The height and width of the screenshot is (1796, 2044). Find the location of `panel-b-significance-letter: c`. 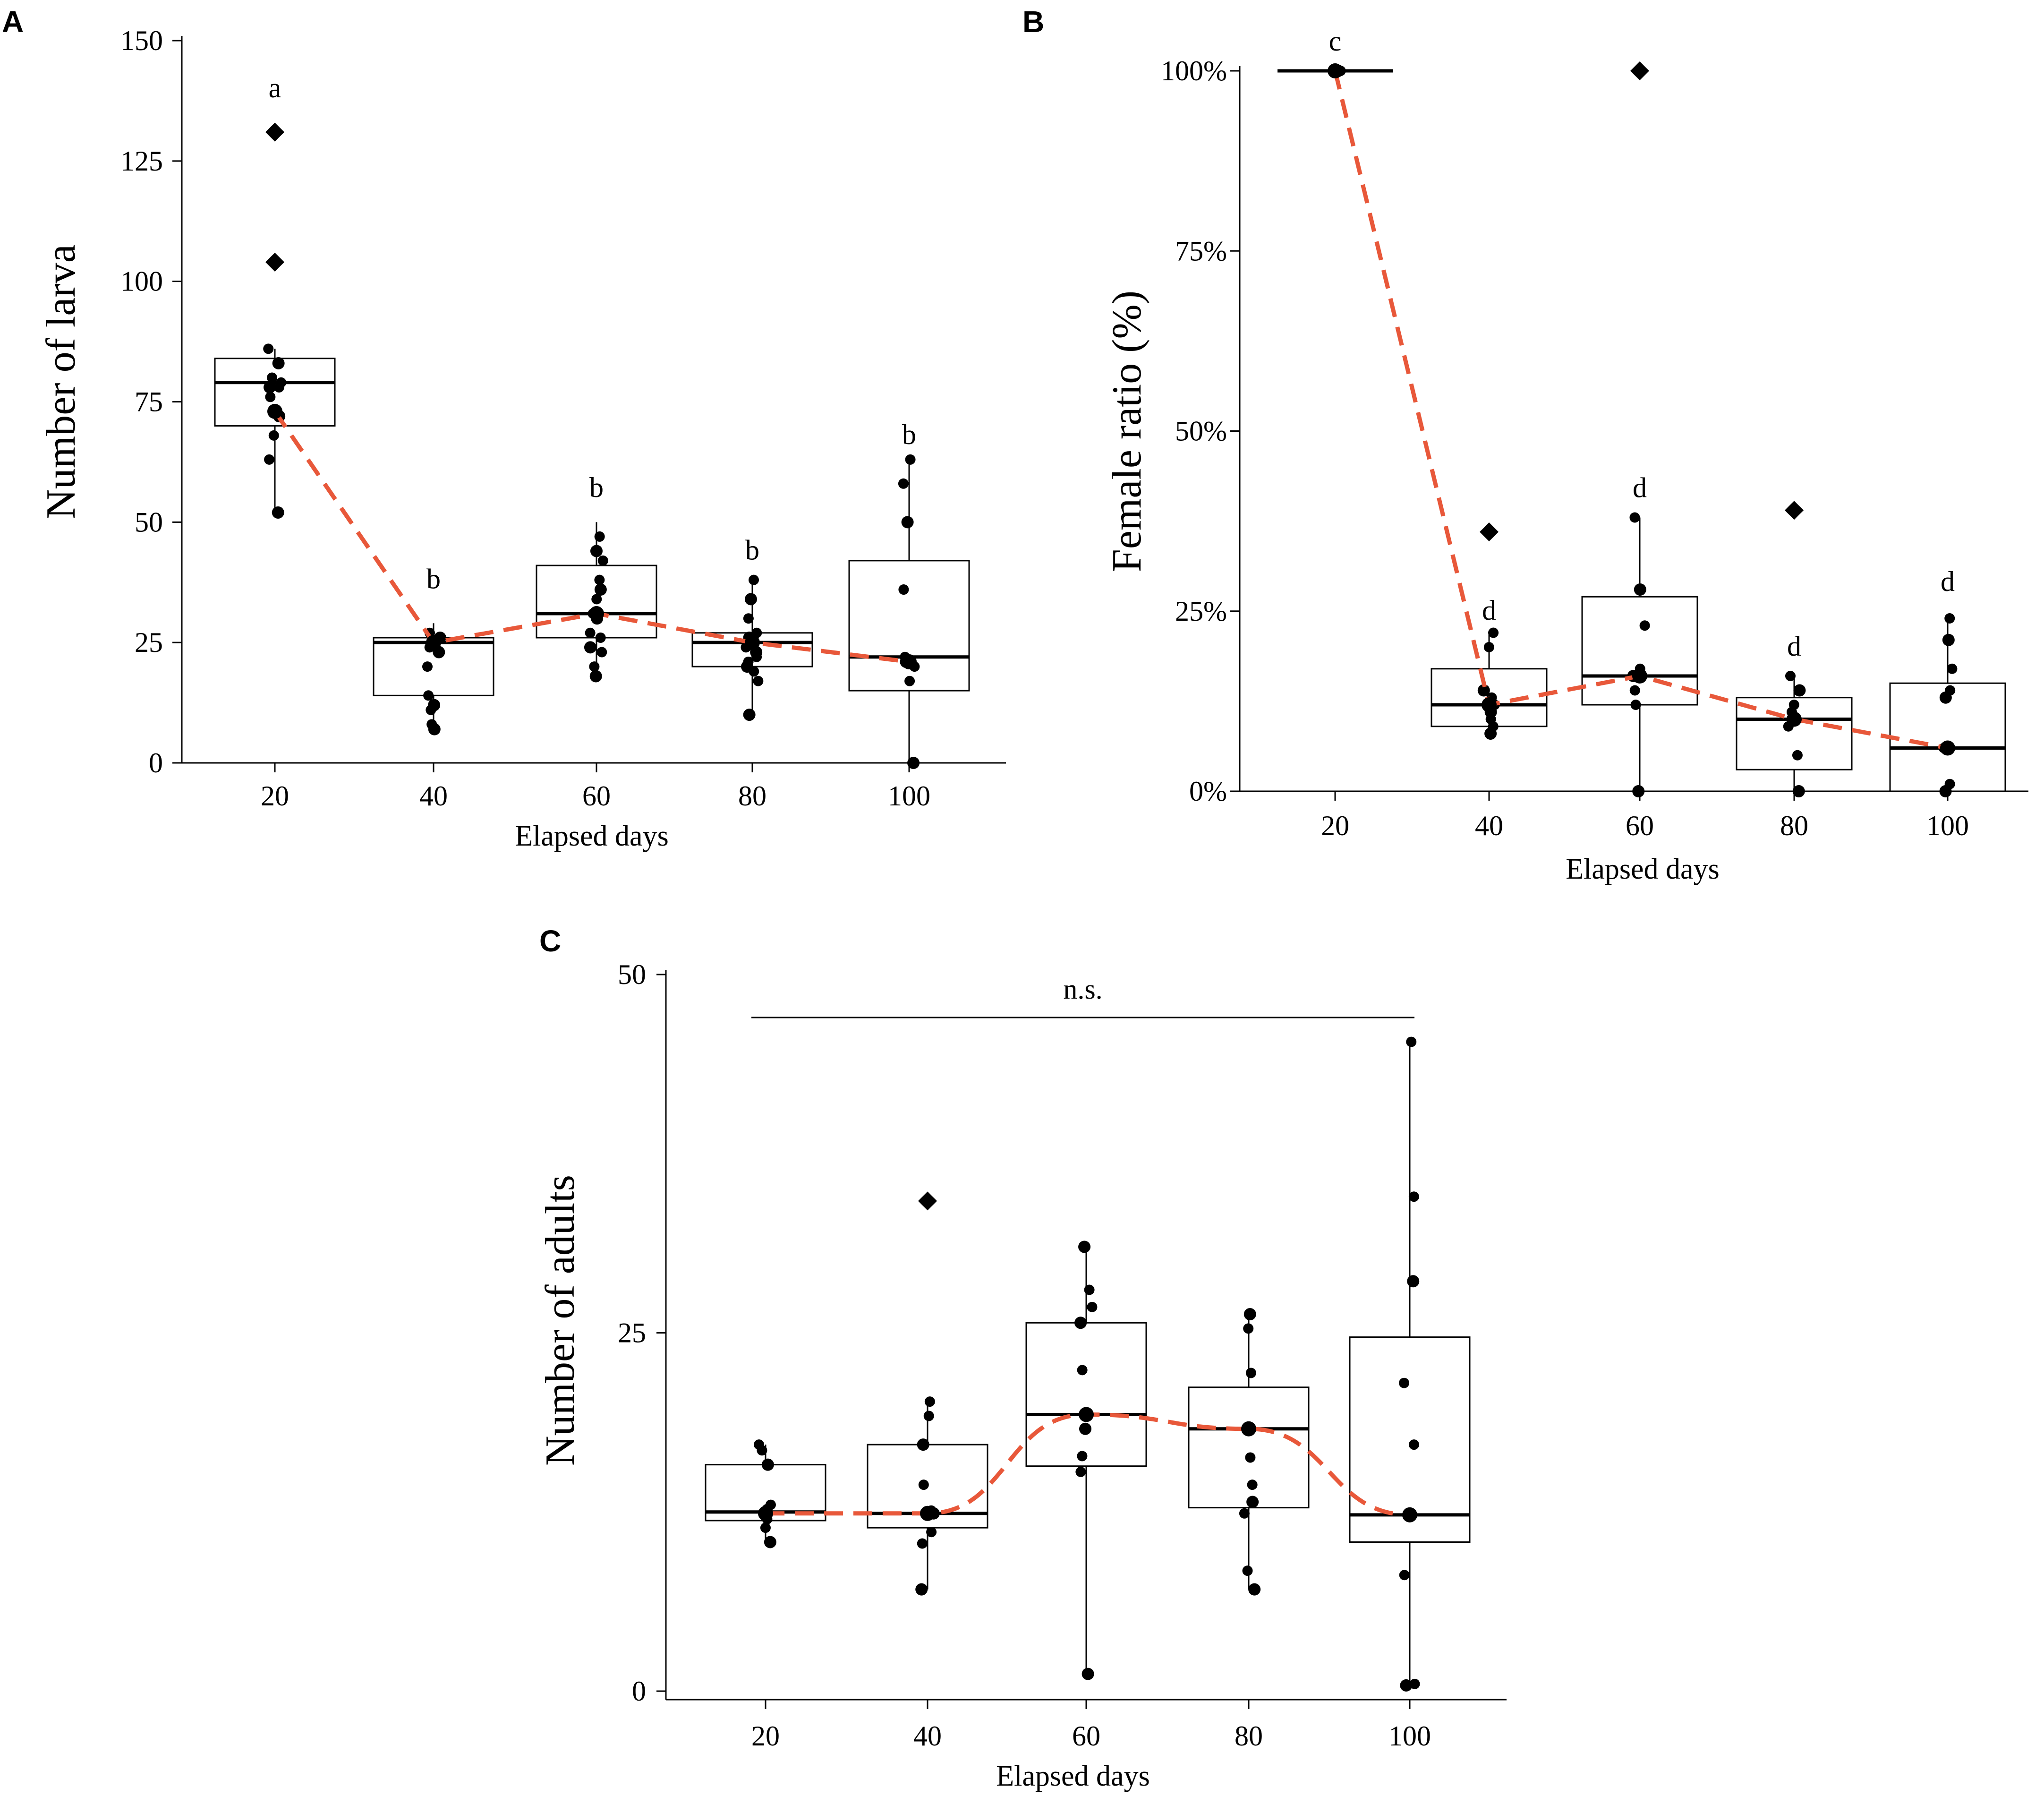

panel-b-significance-letter: c is located at coordinates (1336, 42).